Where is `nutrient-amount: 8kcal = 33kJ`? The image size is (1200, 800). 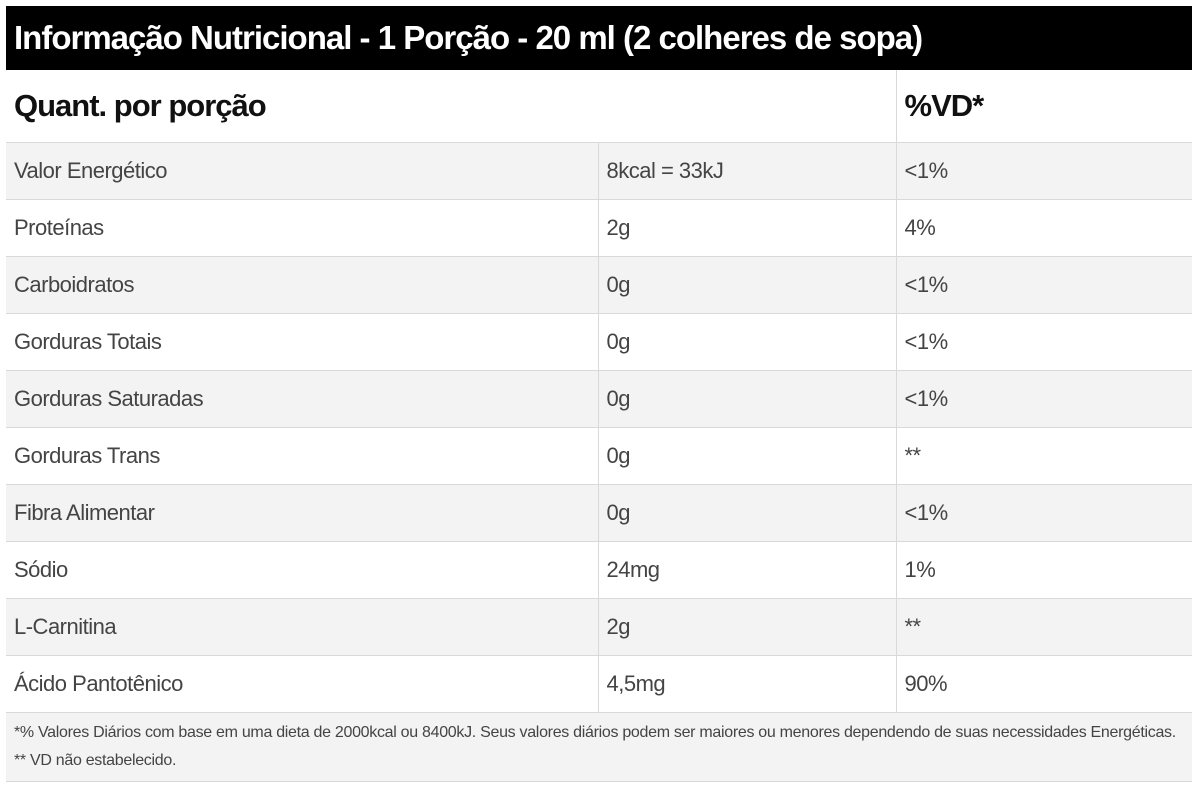
nutrient-amount: 8kcal = 33kJ is located at coordinates (746, 171).